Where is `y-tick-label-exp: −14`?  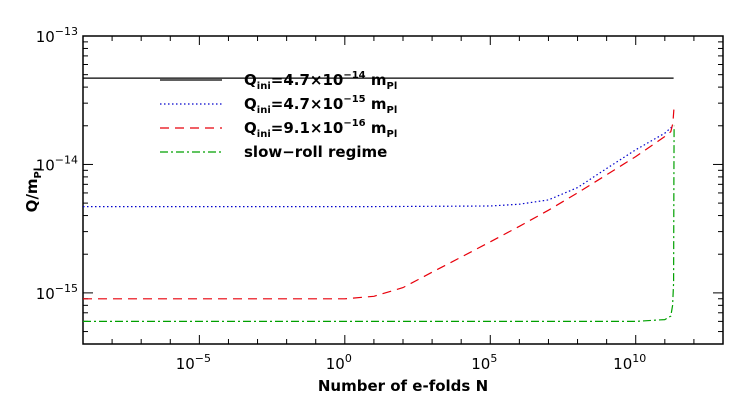
y-tick-label-exp: −14 is located at coordinates (66, 159).